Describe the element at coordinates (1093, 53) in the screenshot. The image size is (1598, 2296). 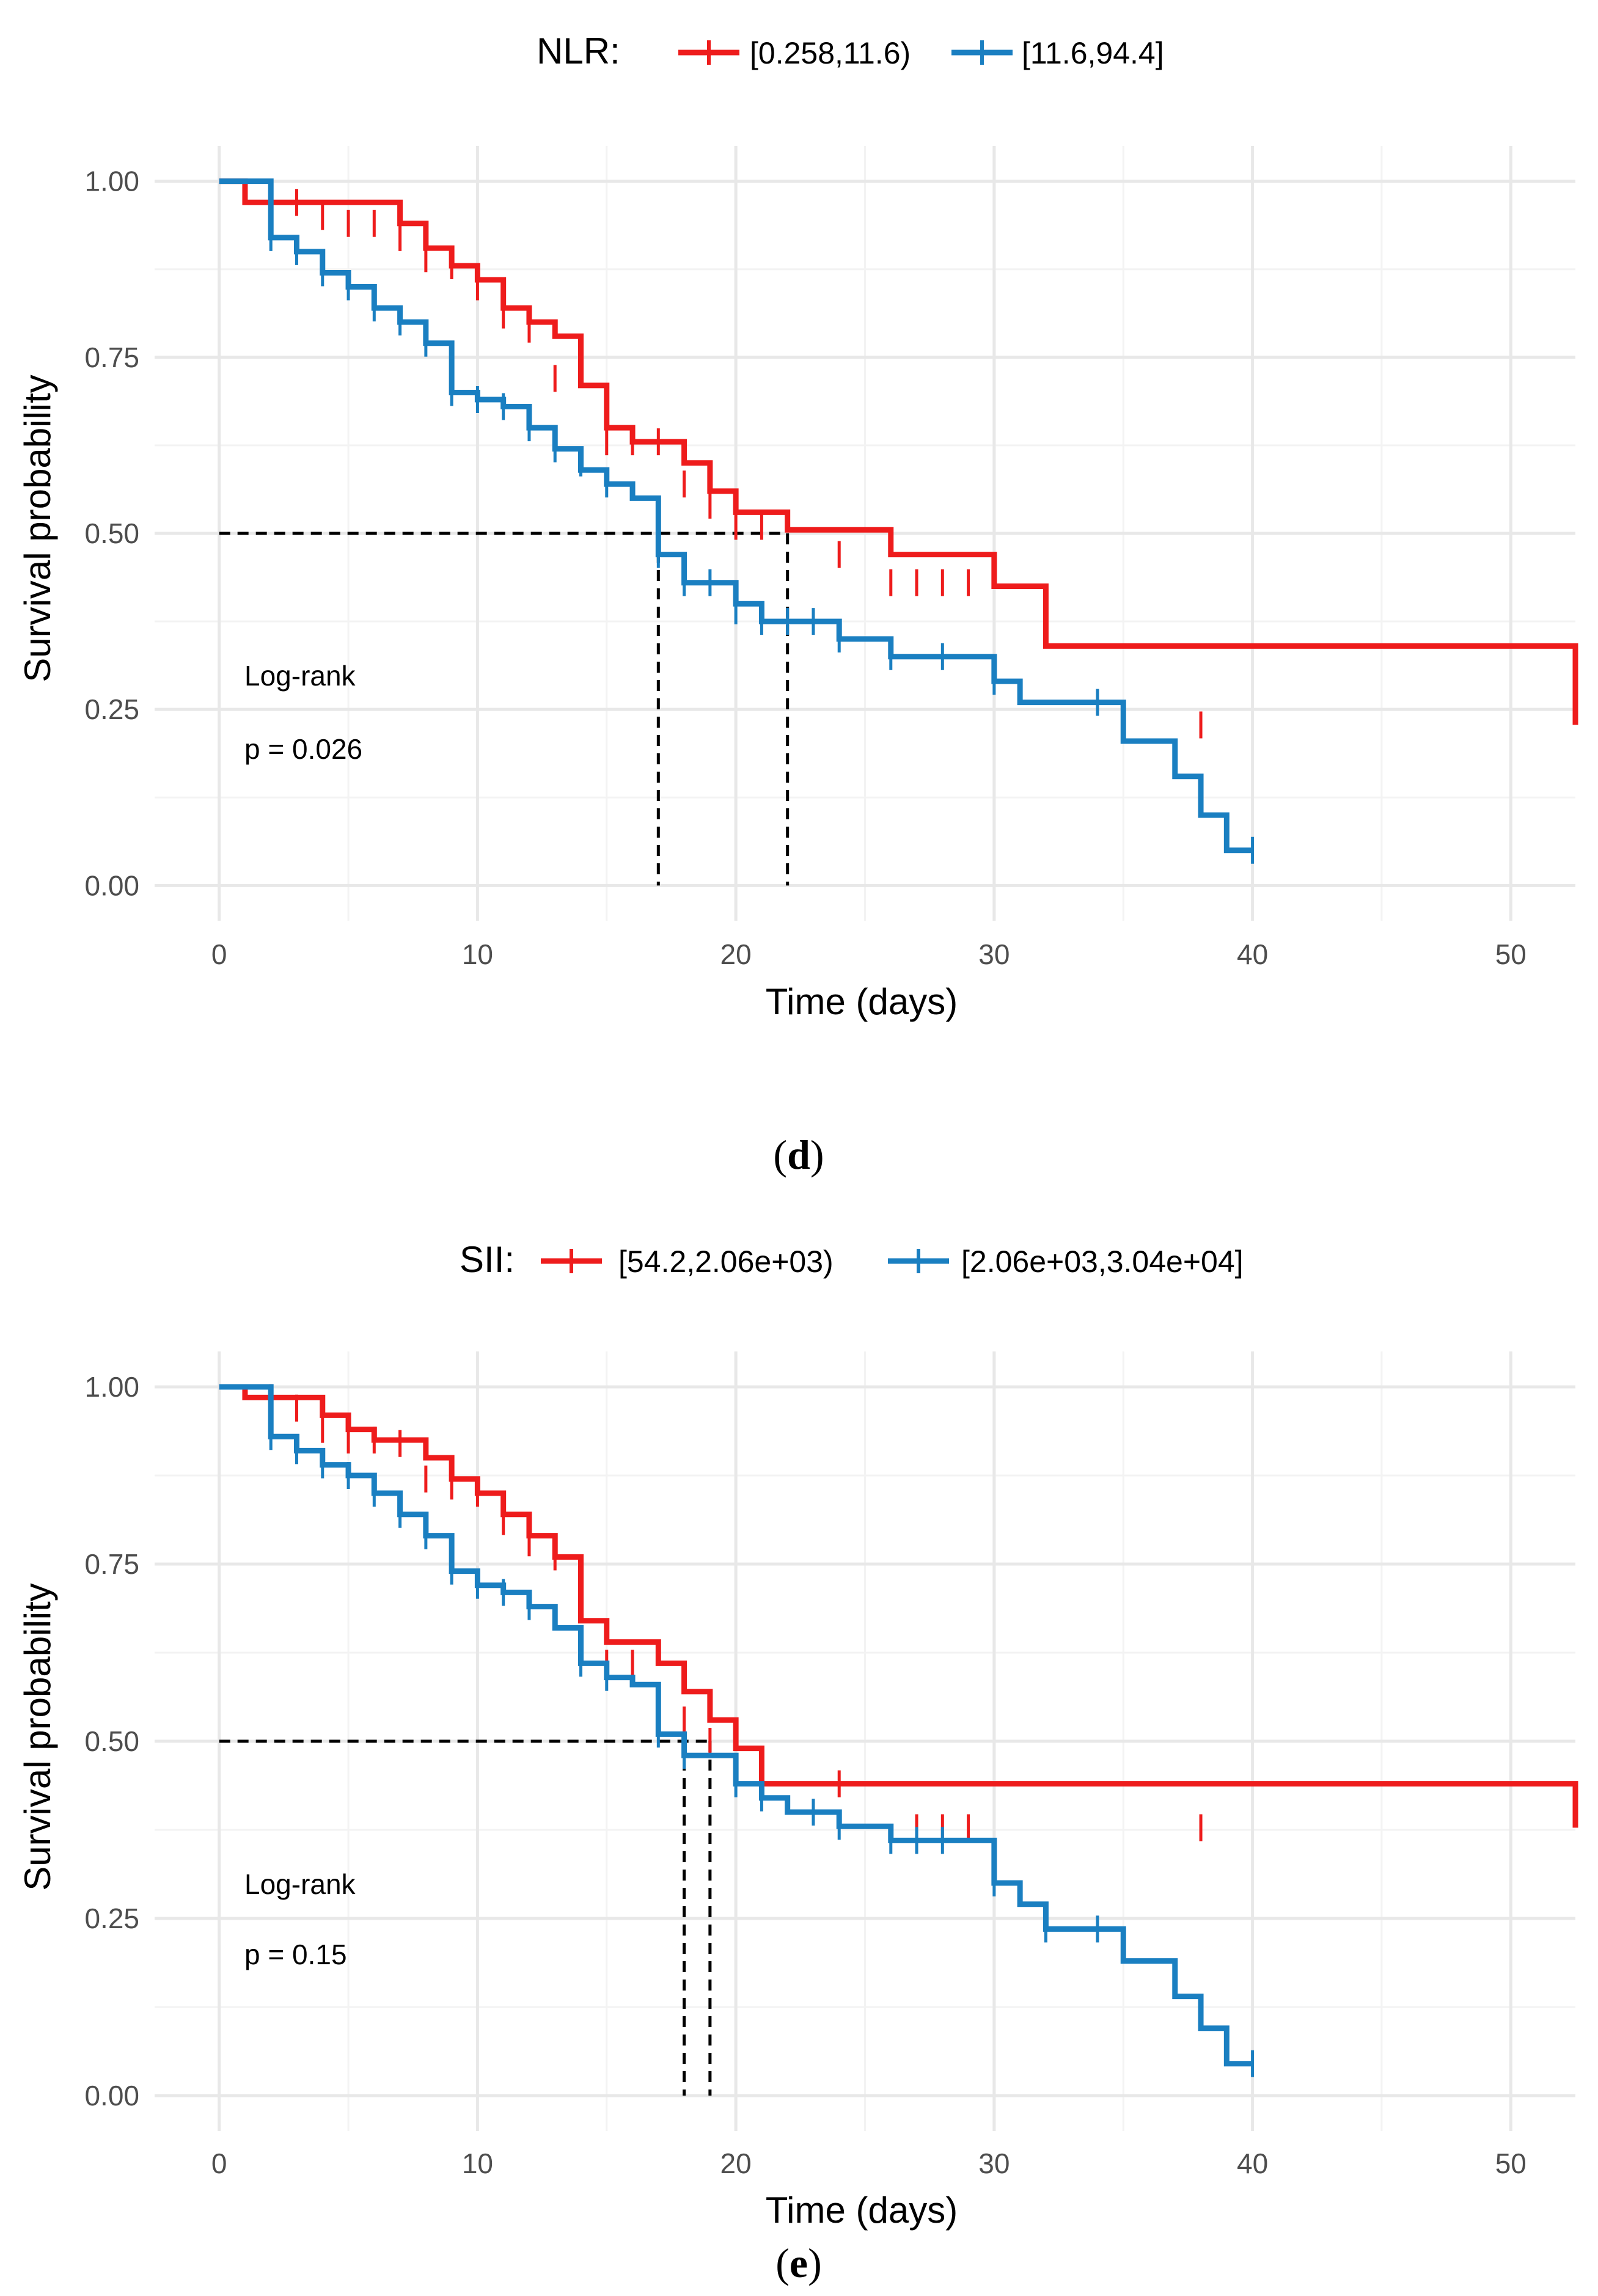
I see `legend-label-blue: [11.6,94.4]` at that location.